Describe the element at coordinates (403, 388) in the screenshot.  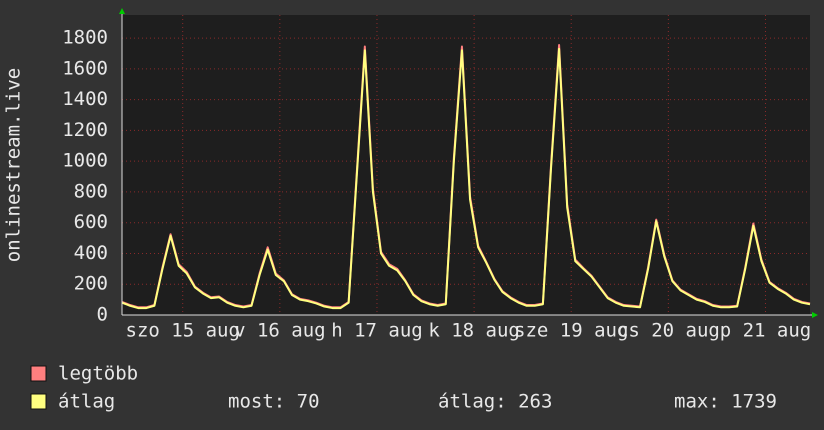
I see `legend: legtöbb átlag most: 70 átlag: 263 max: 1739` at that location.